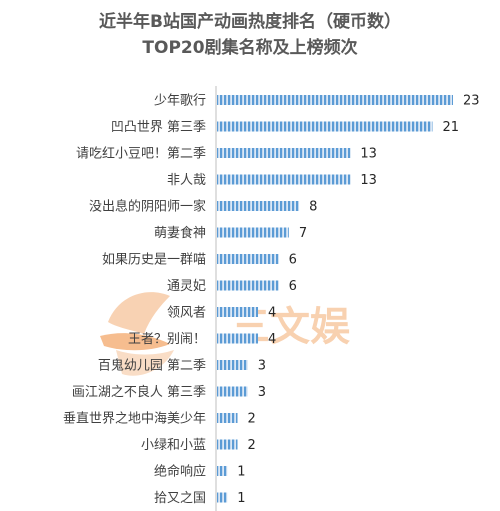  I want to click on category-label: 没出息的阴阳师一家, so click(147, 207).